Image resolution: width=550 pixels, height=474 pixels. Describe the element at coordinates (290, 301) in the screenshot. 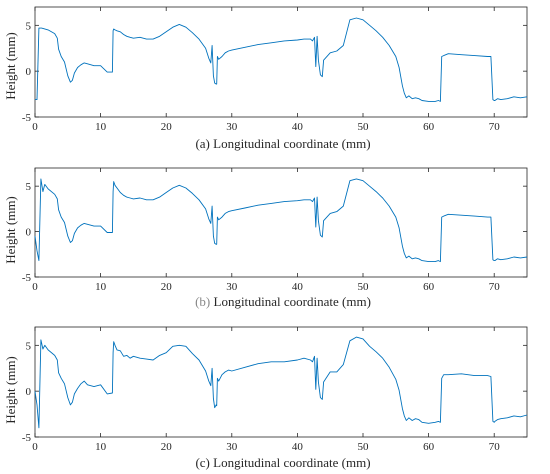

I see `caption-rest: Longitudinal coordinate (mm)` at that location.